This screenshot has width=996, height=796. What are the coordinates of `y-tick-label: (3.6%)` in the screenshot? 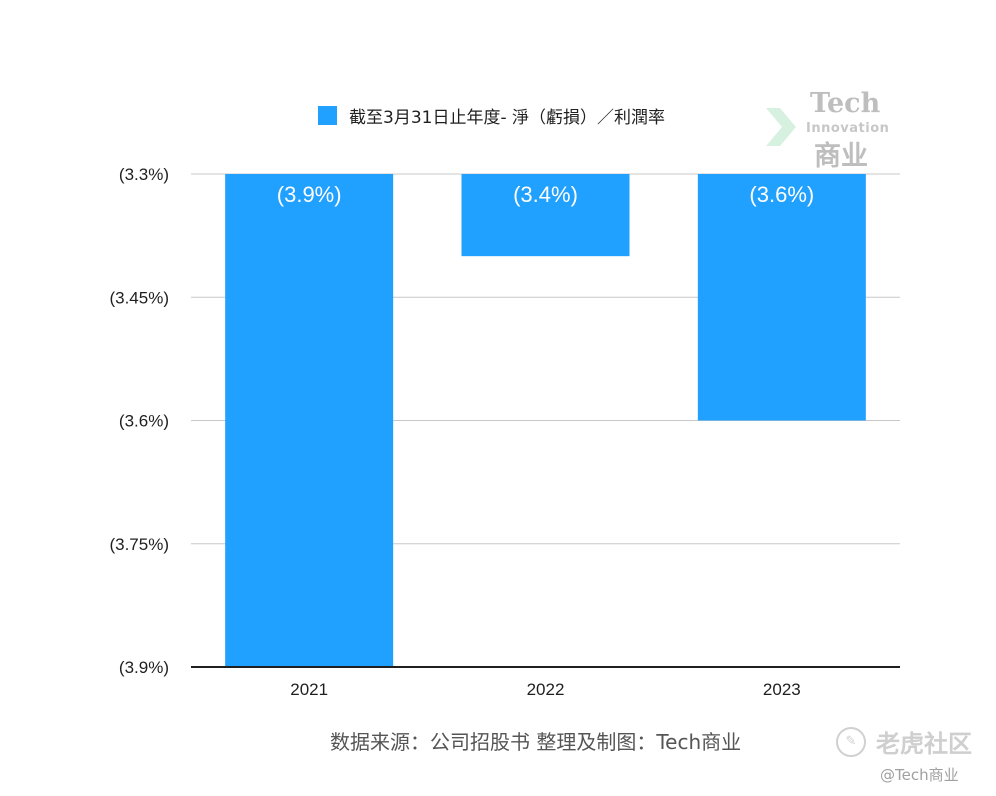 It's located at (144, 421).